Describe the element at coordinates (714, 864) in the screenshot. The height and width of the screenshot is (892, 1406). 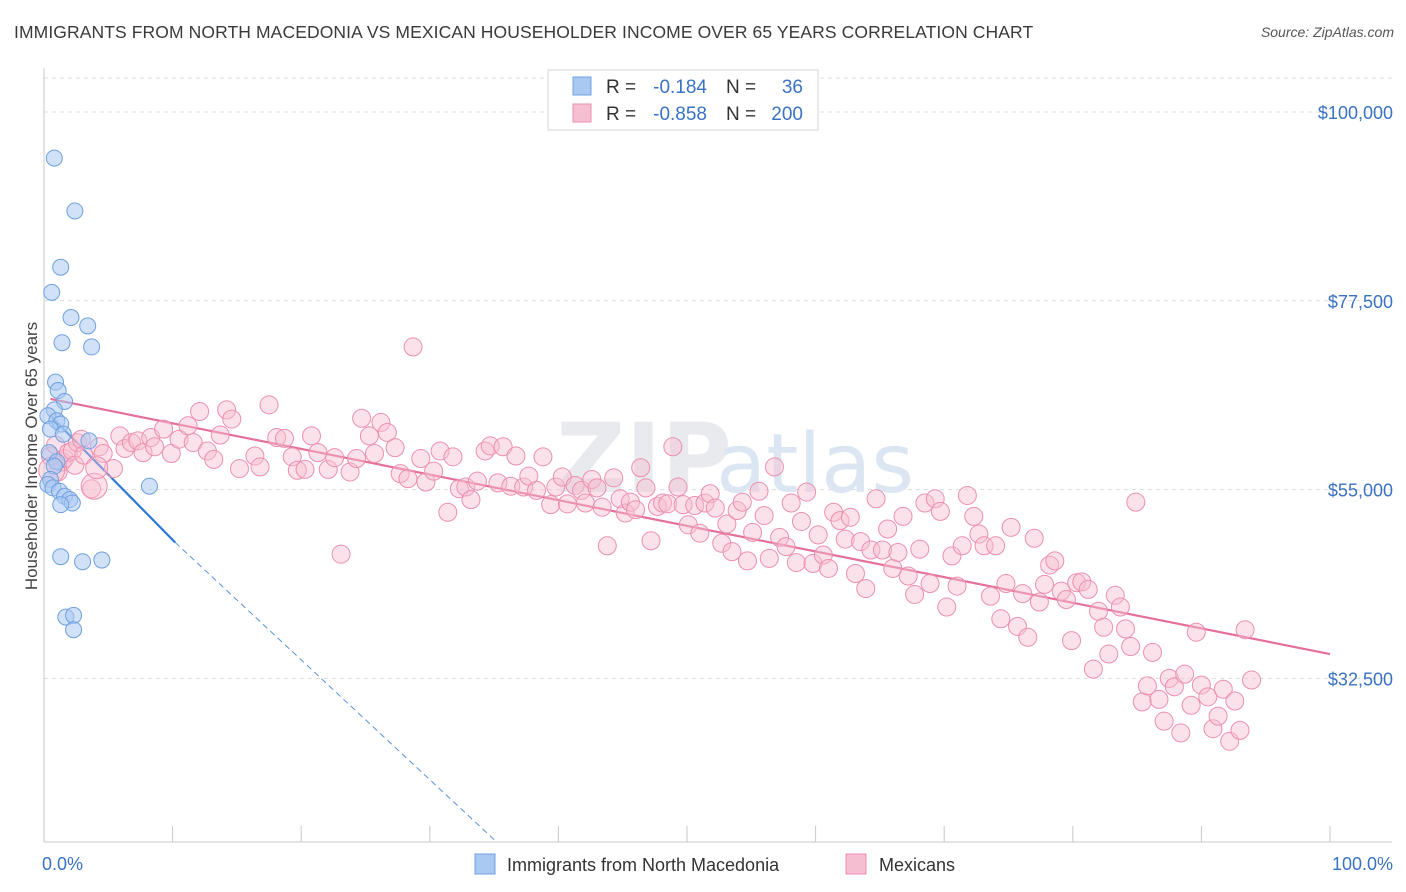
I see `bottom-legend: Immigrants from North Macedonia Mexicans` at that location.